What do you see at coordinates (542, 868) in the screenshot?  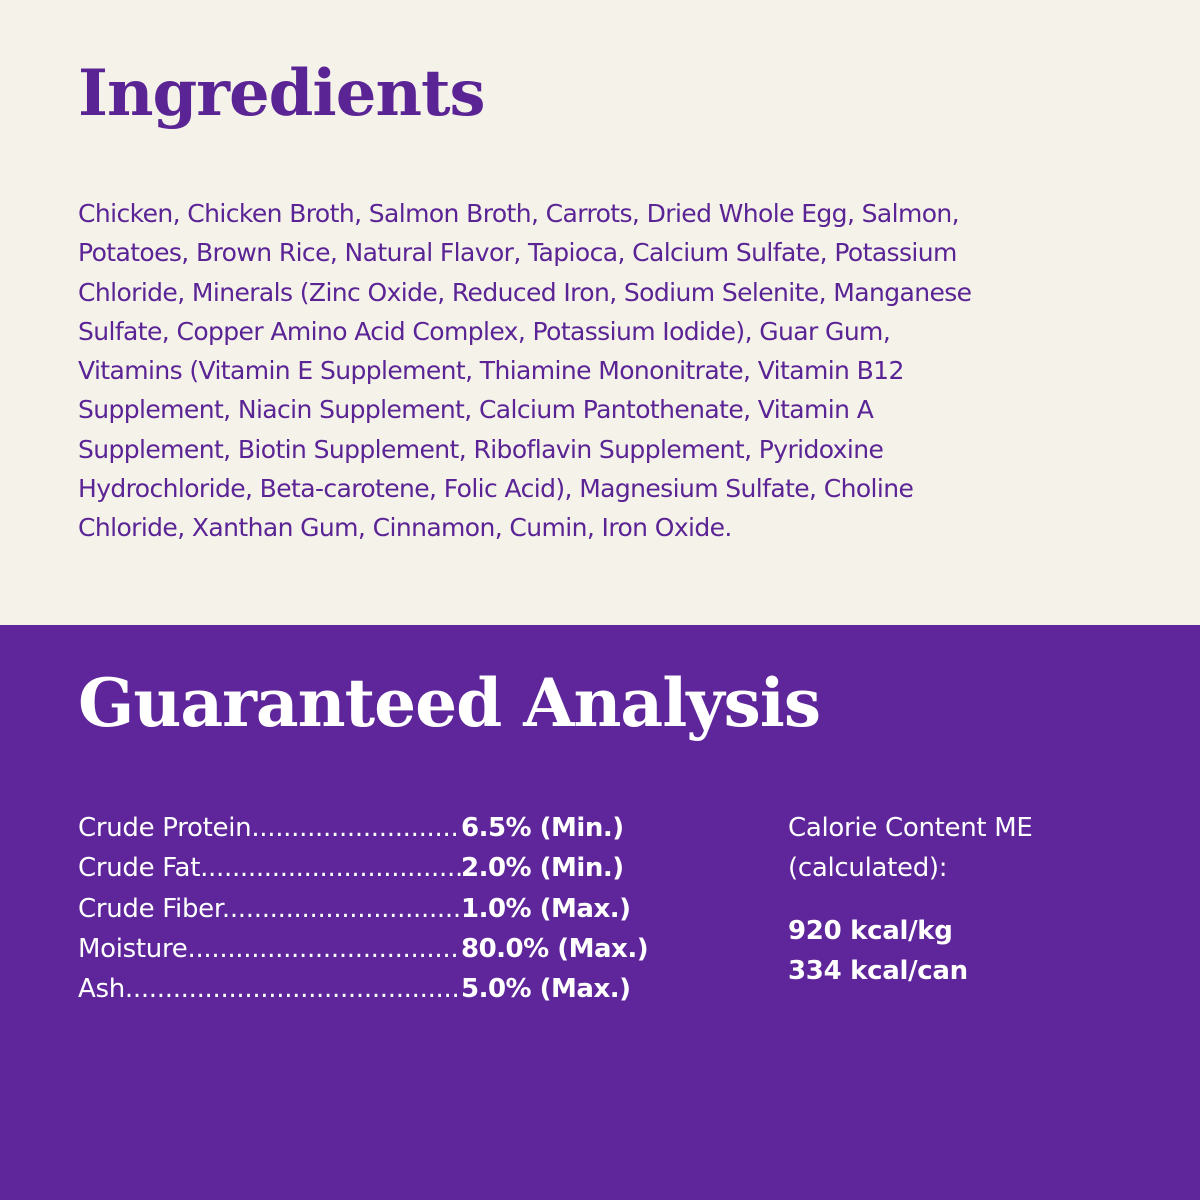 I see `analysis-value: 2.0% (Min.)` at bounding box center [542, 868].